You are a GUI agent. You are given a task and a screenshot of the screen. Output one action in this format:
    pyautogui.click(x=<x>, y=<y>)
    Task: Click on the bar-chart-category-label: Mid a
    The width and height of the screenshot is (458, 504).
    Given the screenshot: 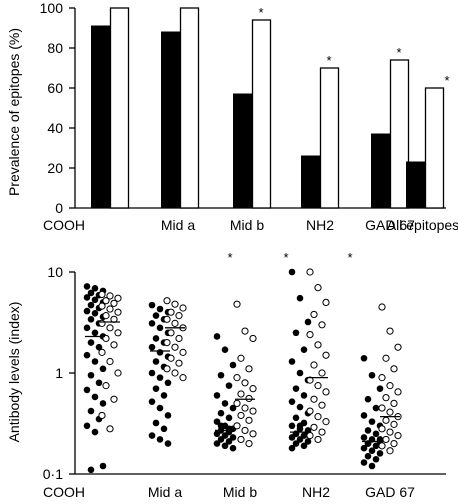 What is the action you would take?
    pyautogui.click(x=178, y=225)
    